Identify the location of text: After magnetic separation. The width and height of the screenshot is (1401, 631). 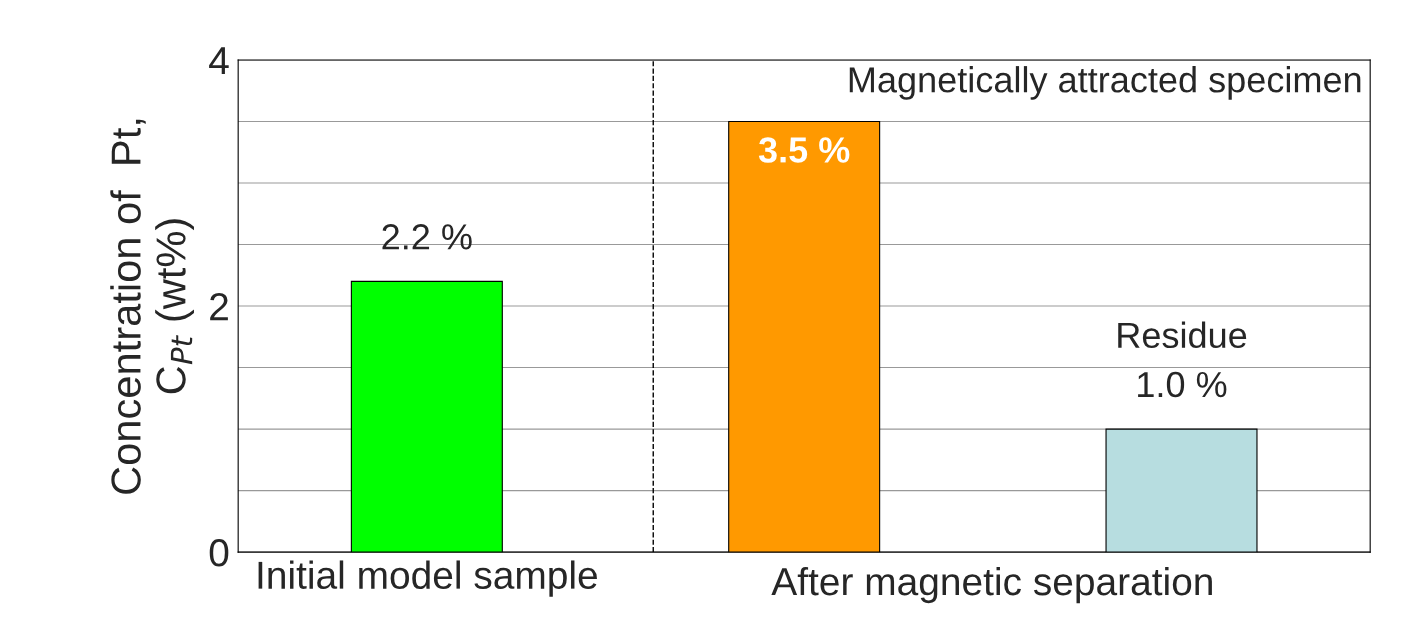
(991, 585).